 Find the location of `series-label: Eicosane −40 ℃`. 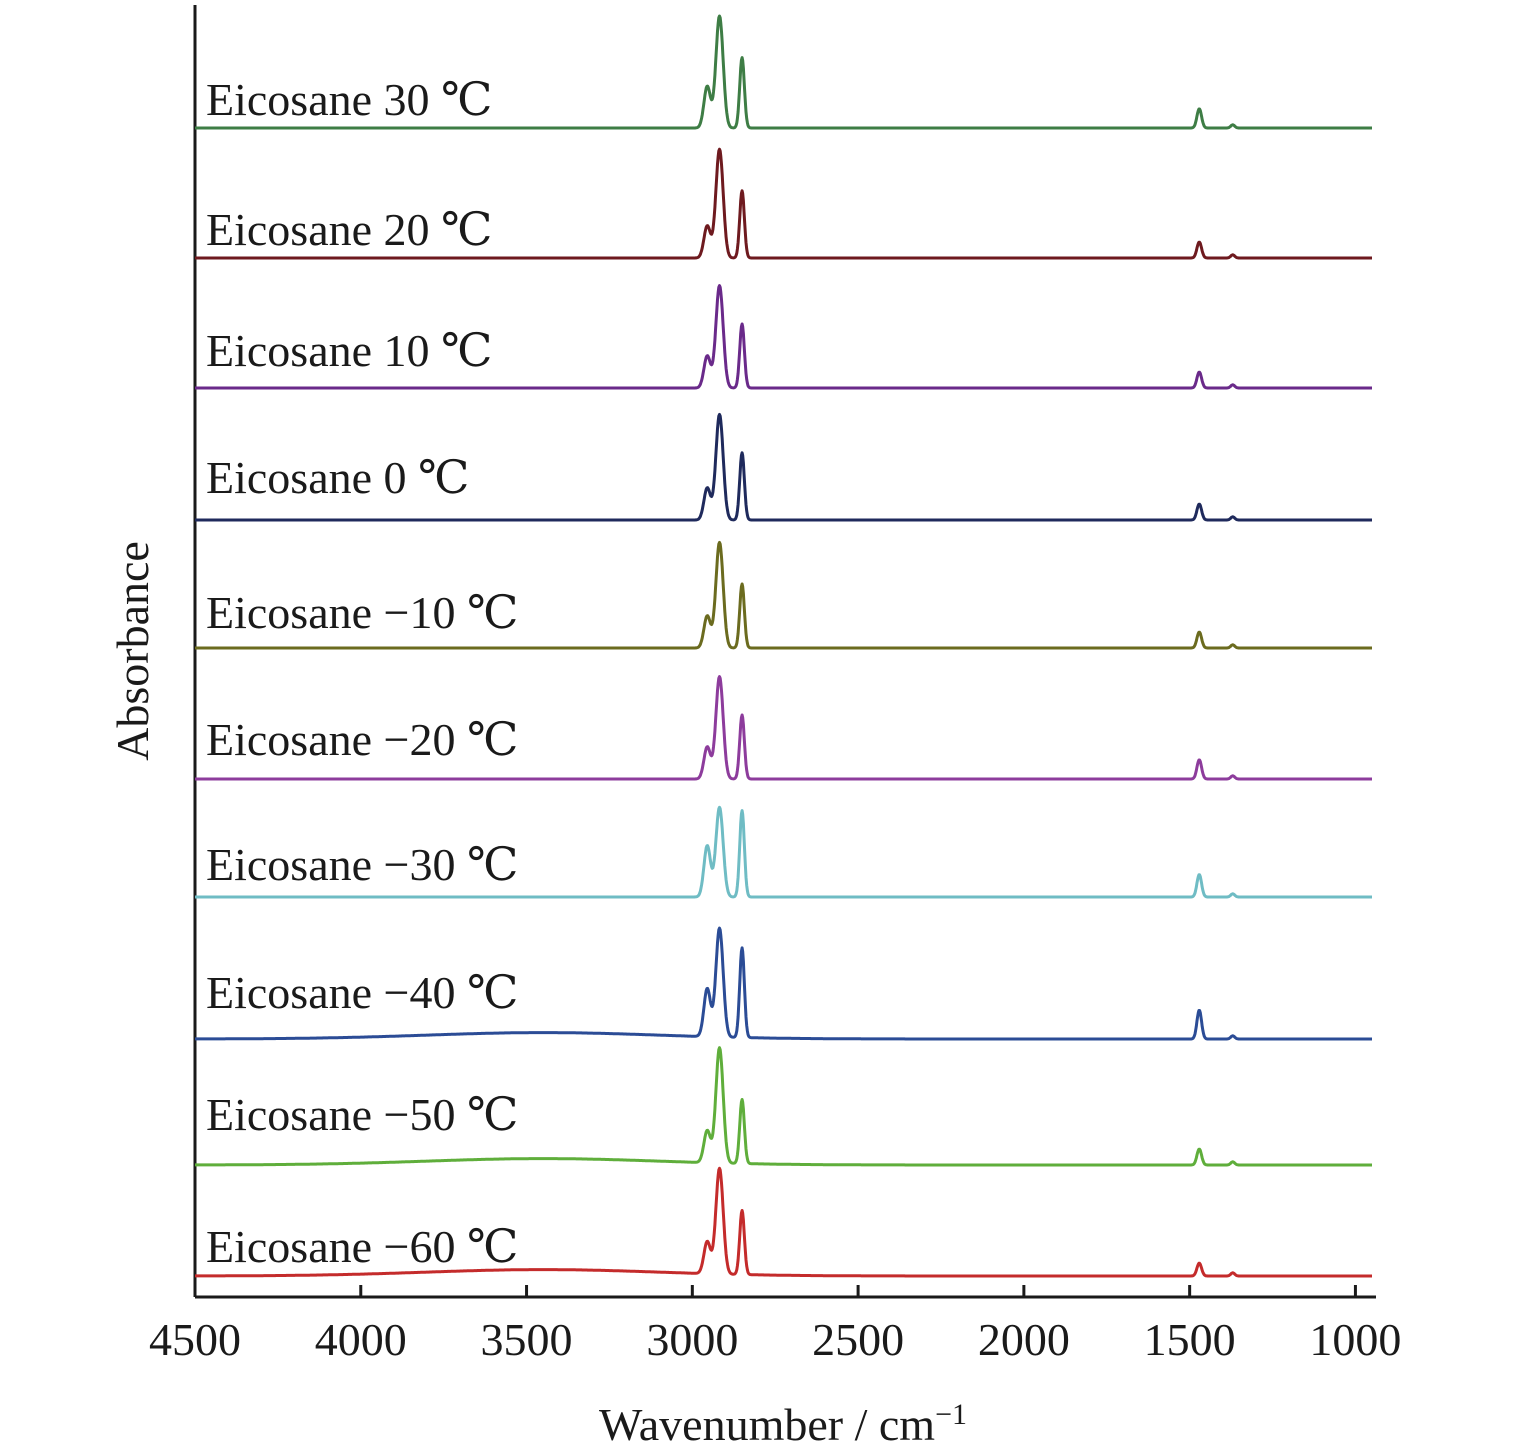

series-label: Eicosane −40 ℃ is located at coordinates (362, 992).